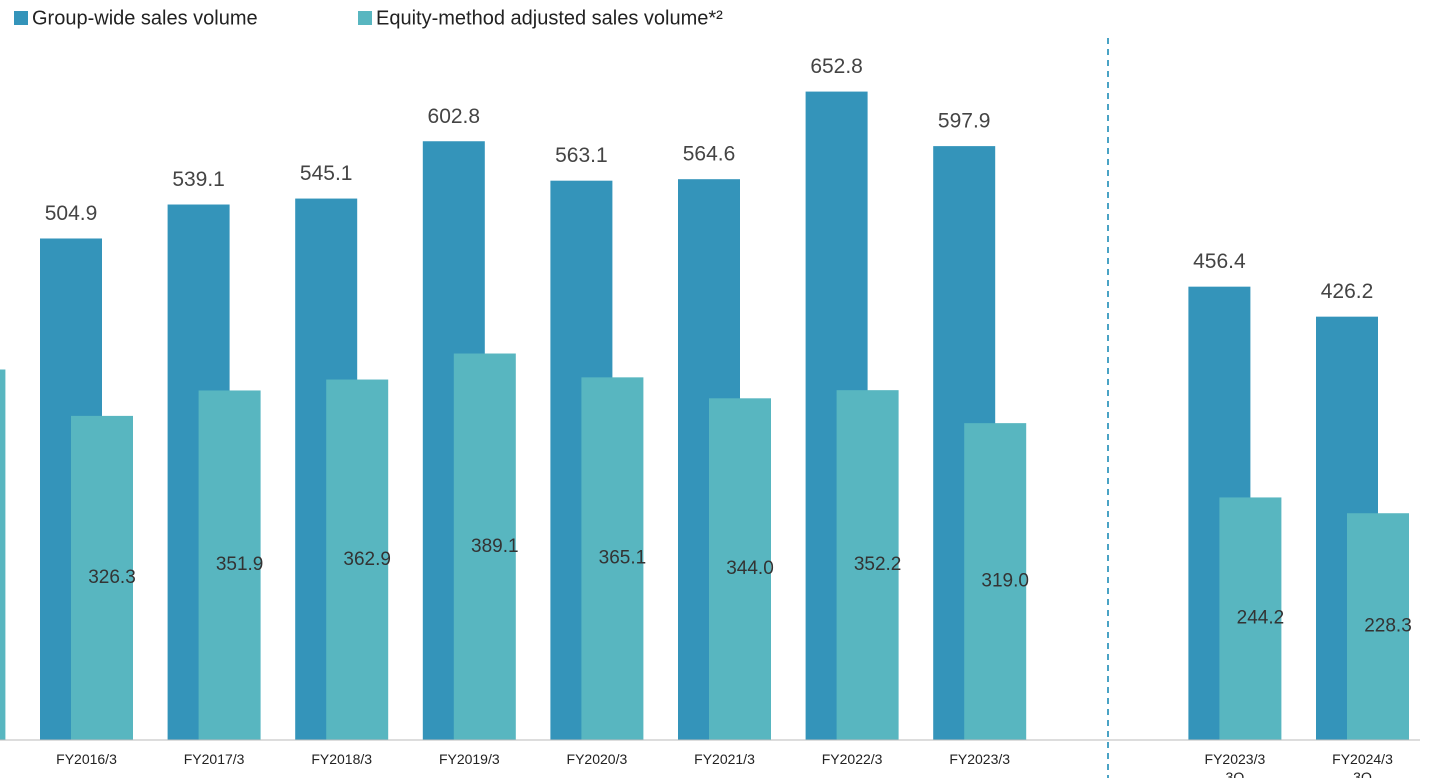  Describe the element at coordinates (878, 564) in the screenshot. I see `value-label: 352.2` at that location.